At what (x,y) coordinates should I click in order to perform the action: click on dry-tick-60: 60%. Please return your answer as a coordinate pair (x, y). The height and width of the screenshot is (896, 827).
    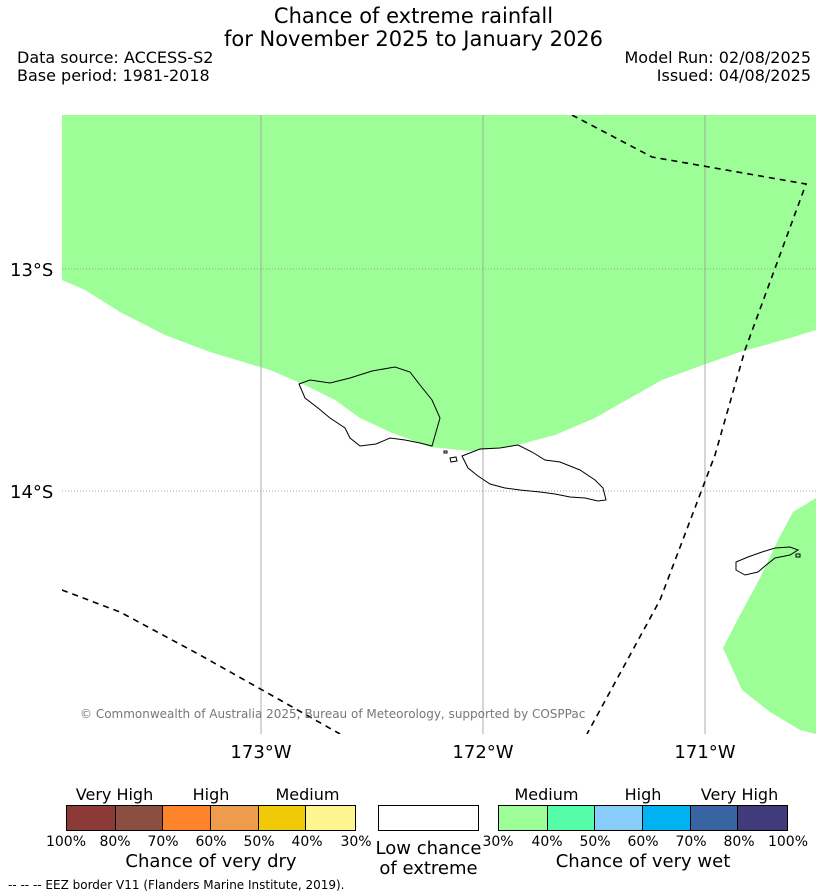
    Looking at the image, I should click on (211, 842).